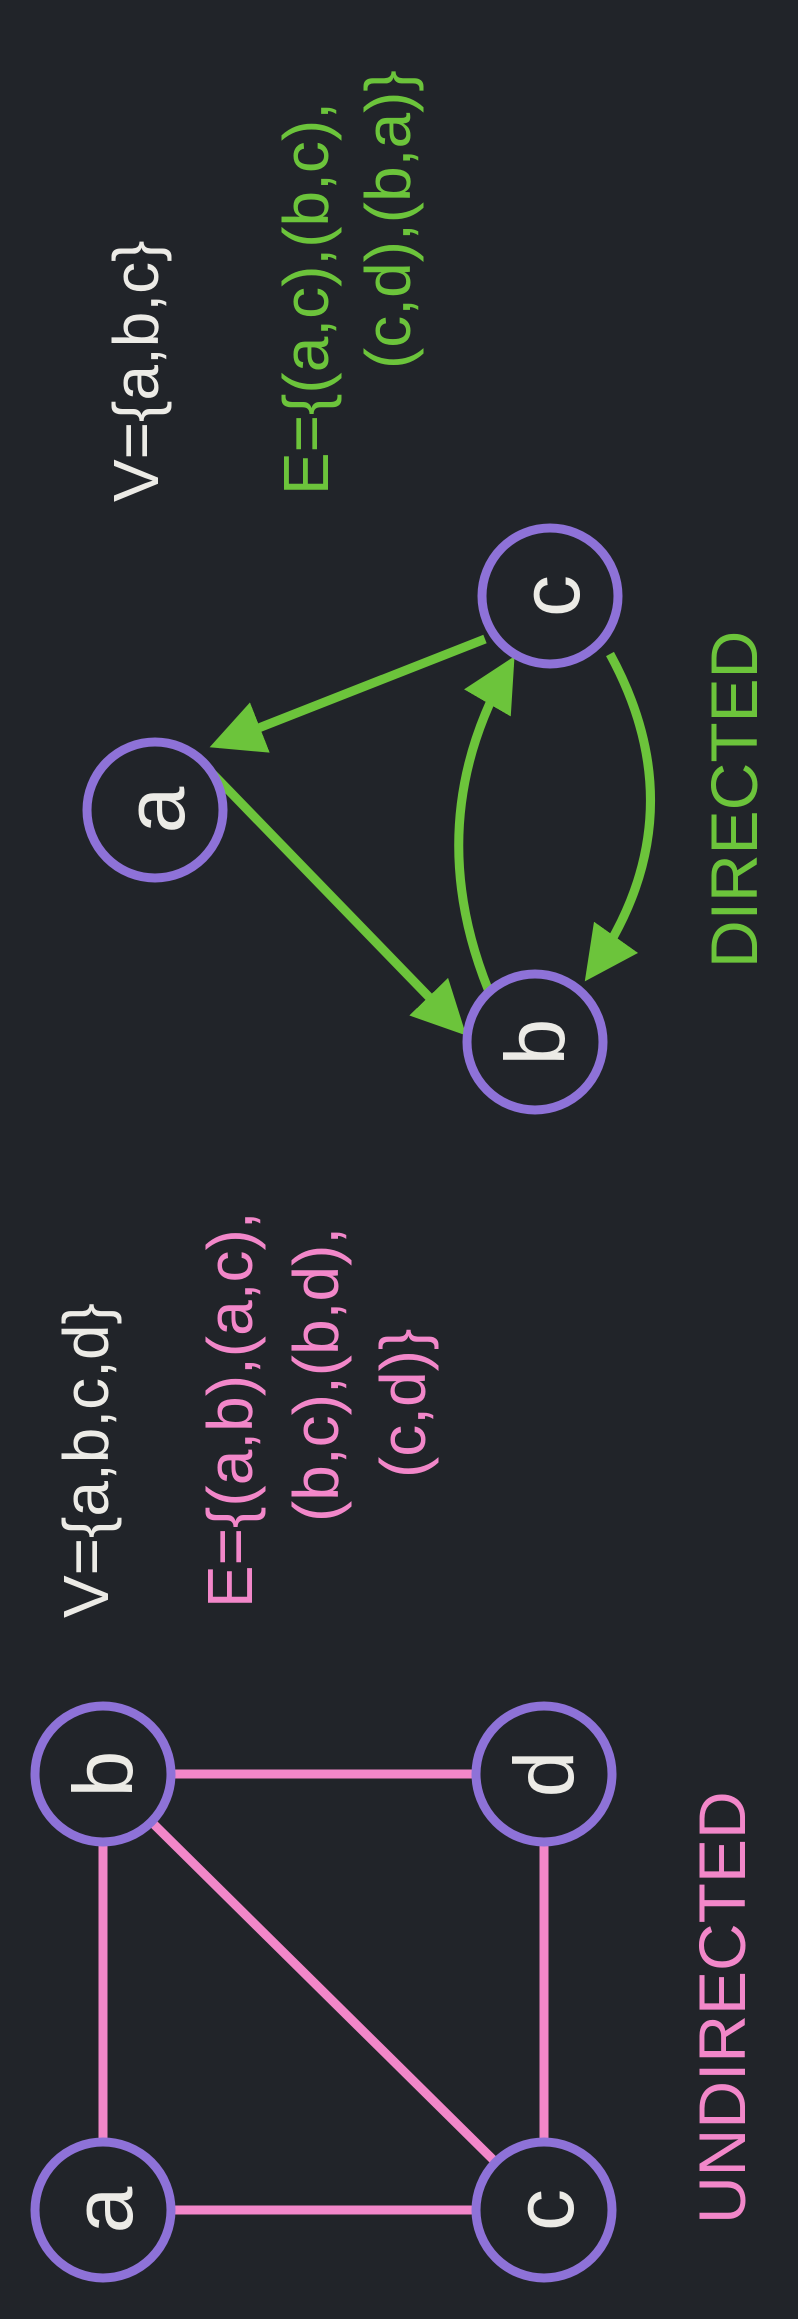 The width and height of the screenshot is (798, 2319). I want to click on vertex-set: V={a,b,c}, so click(136, 371).